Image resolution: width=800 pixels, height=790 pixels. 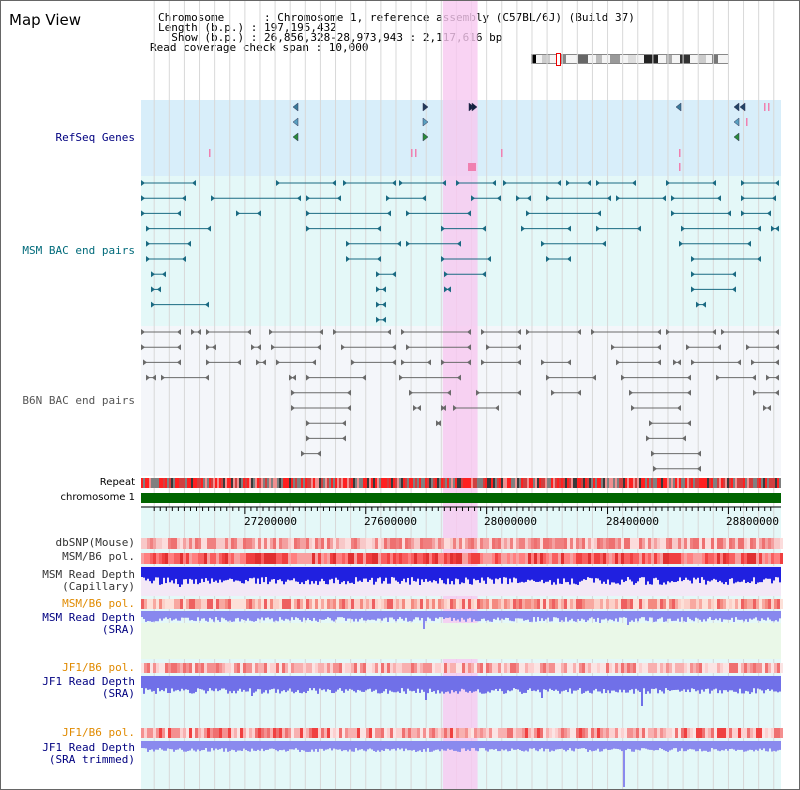 I want to click on msm-read-depth-sra-label: MSM Read Depth (SRA), so click(x=88, y=623).